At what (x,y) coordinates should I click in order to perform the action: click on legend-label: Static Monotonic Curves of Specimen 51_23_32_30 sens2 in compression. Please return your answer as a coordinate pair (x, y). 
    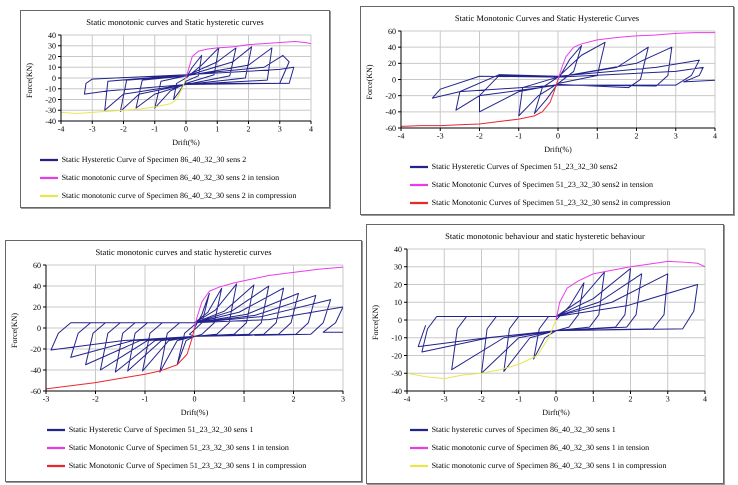
    Looking at the image, I should click on (551, 202).